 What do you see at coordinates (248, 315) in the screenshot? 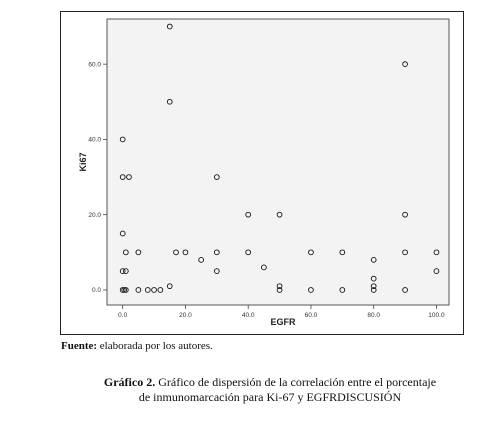
I see `x-tick-label: 40.0` at bounding box center [248, 315].